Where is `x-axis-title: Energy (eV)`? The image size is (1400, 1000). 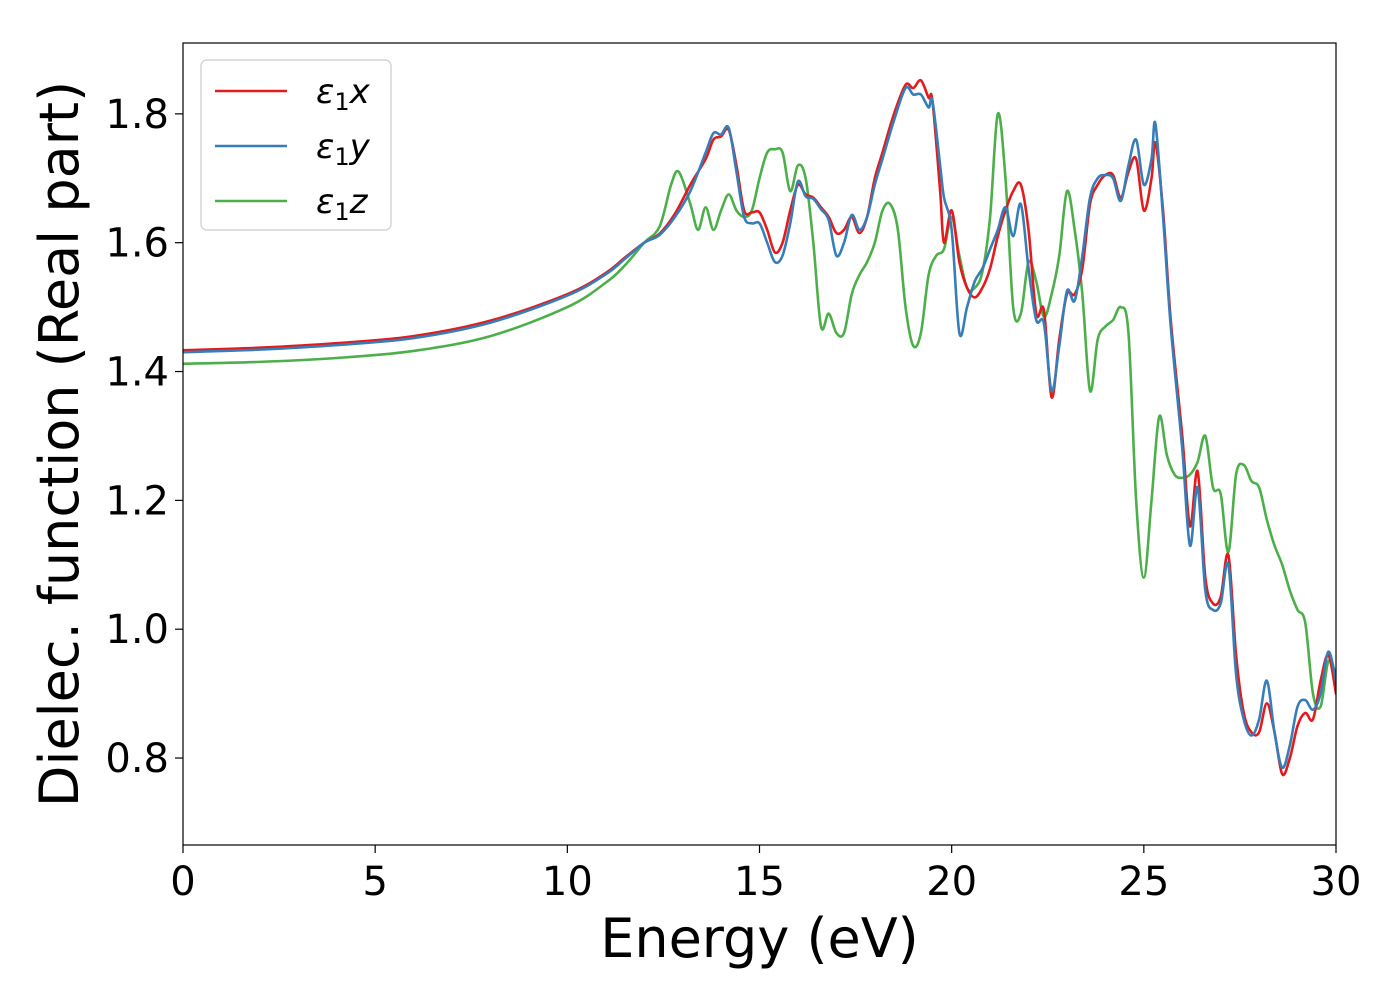
x-axis-title: Energy (eV) is located at coordinates (759, 938).